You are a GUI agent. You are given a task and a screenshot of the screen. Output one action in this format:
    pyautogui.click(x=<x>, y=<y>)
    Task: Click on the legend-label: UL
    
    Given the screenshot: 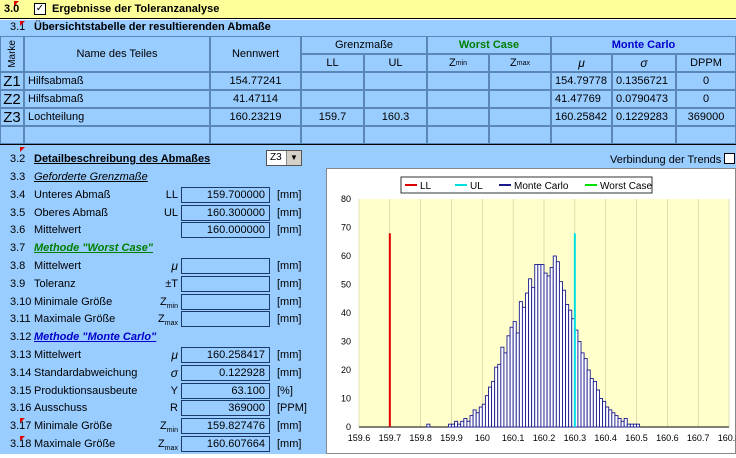 What is the action you would take?
    pyautogui.click(x=476, y=186)
    